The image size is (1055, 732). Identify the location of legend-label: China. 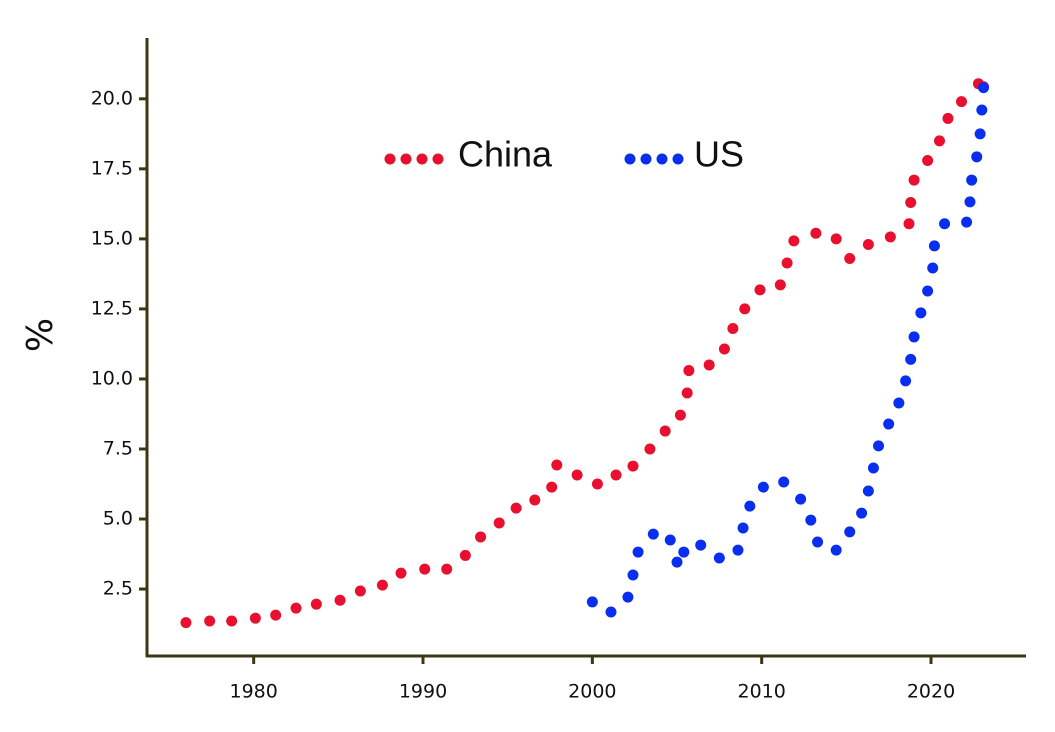
(505, 154).